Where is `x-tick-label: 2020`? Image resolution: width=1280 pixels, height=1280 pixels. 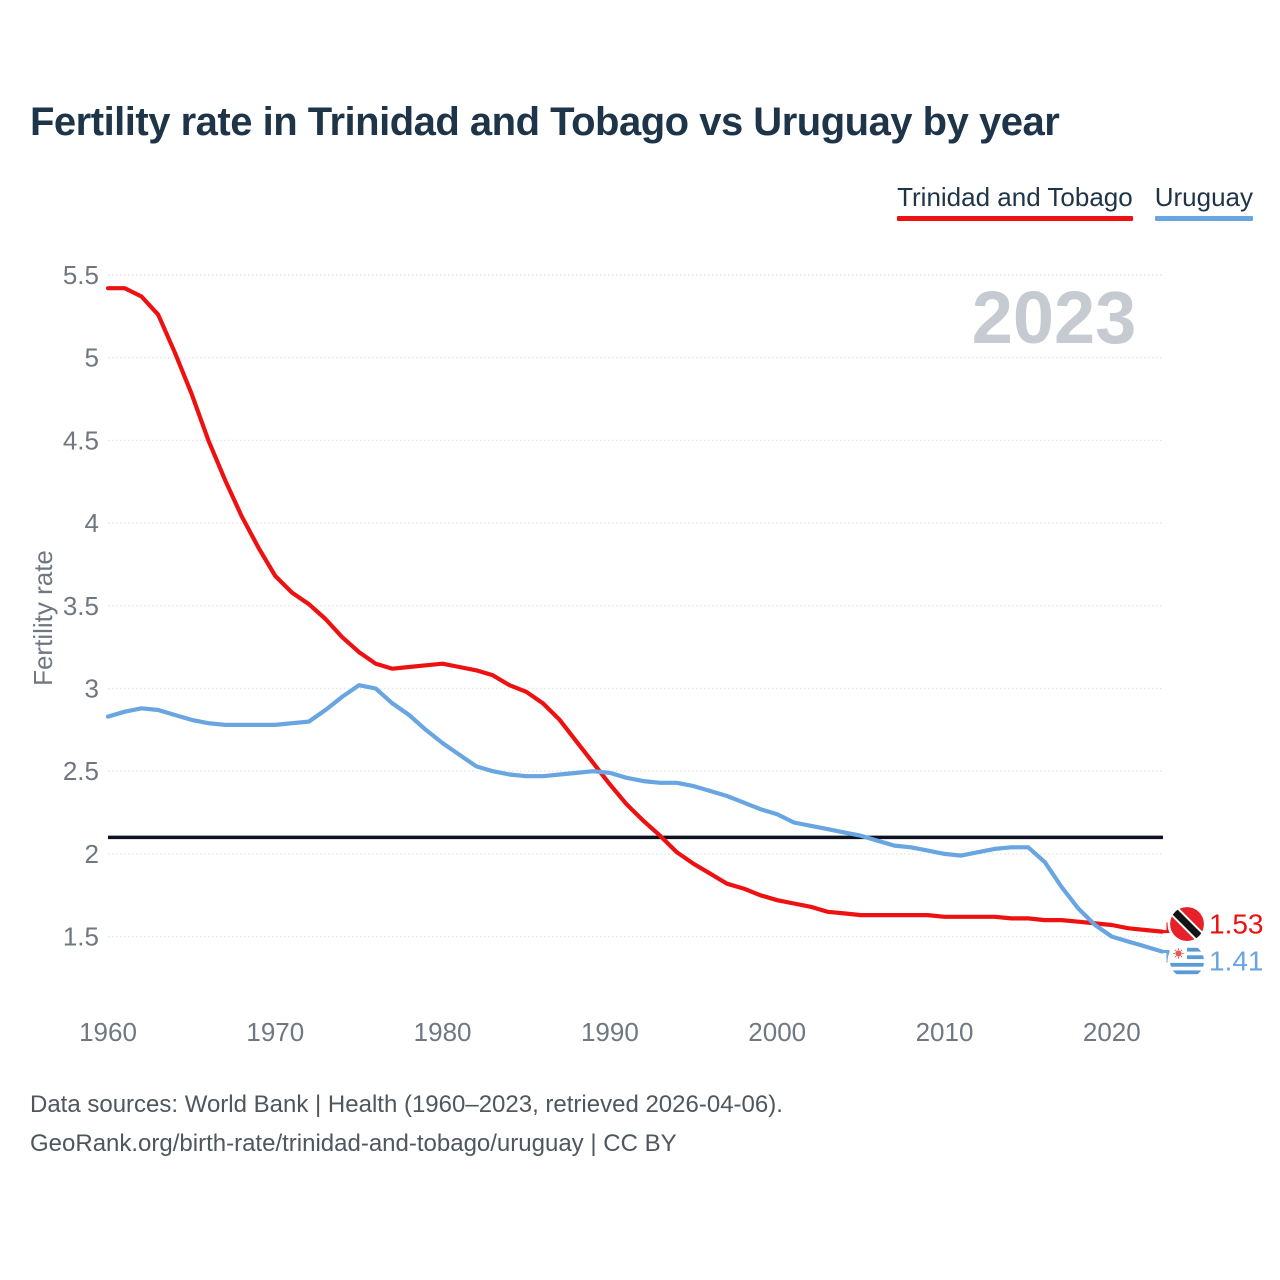 x-tick-label: 2020 is located at coordinates (1112, 1032).